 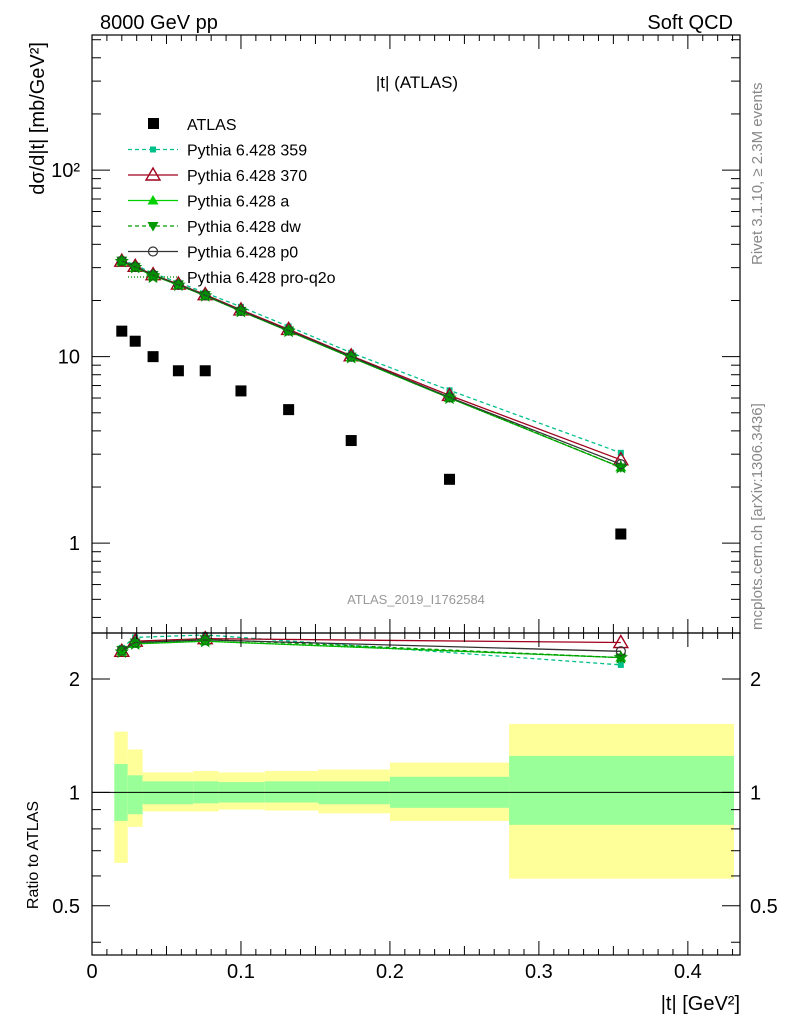 I want to click on x-tick-label: 0.1, so click(x=241, y=972).